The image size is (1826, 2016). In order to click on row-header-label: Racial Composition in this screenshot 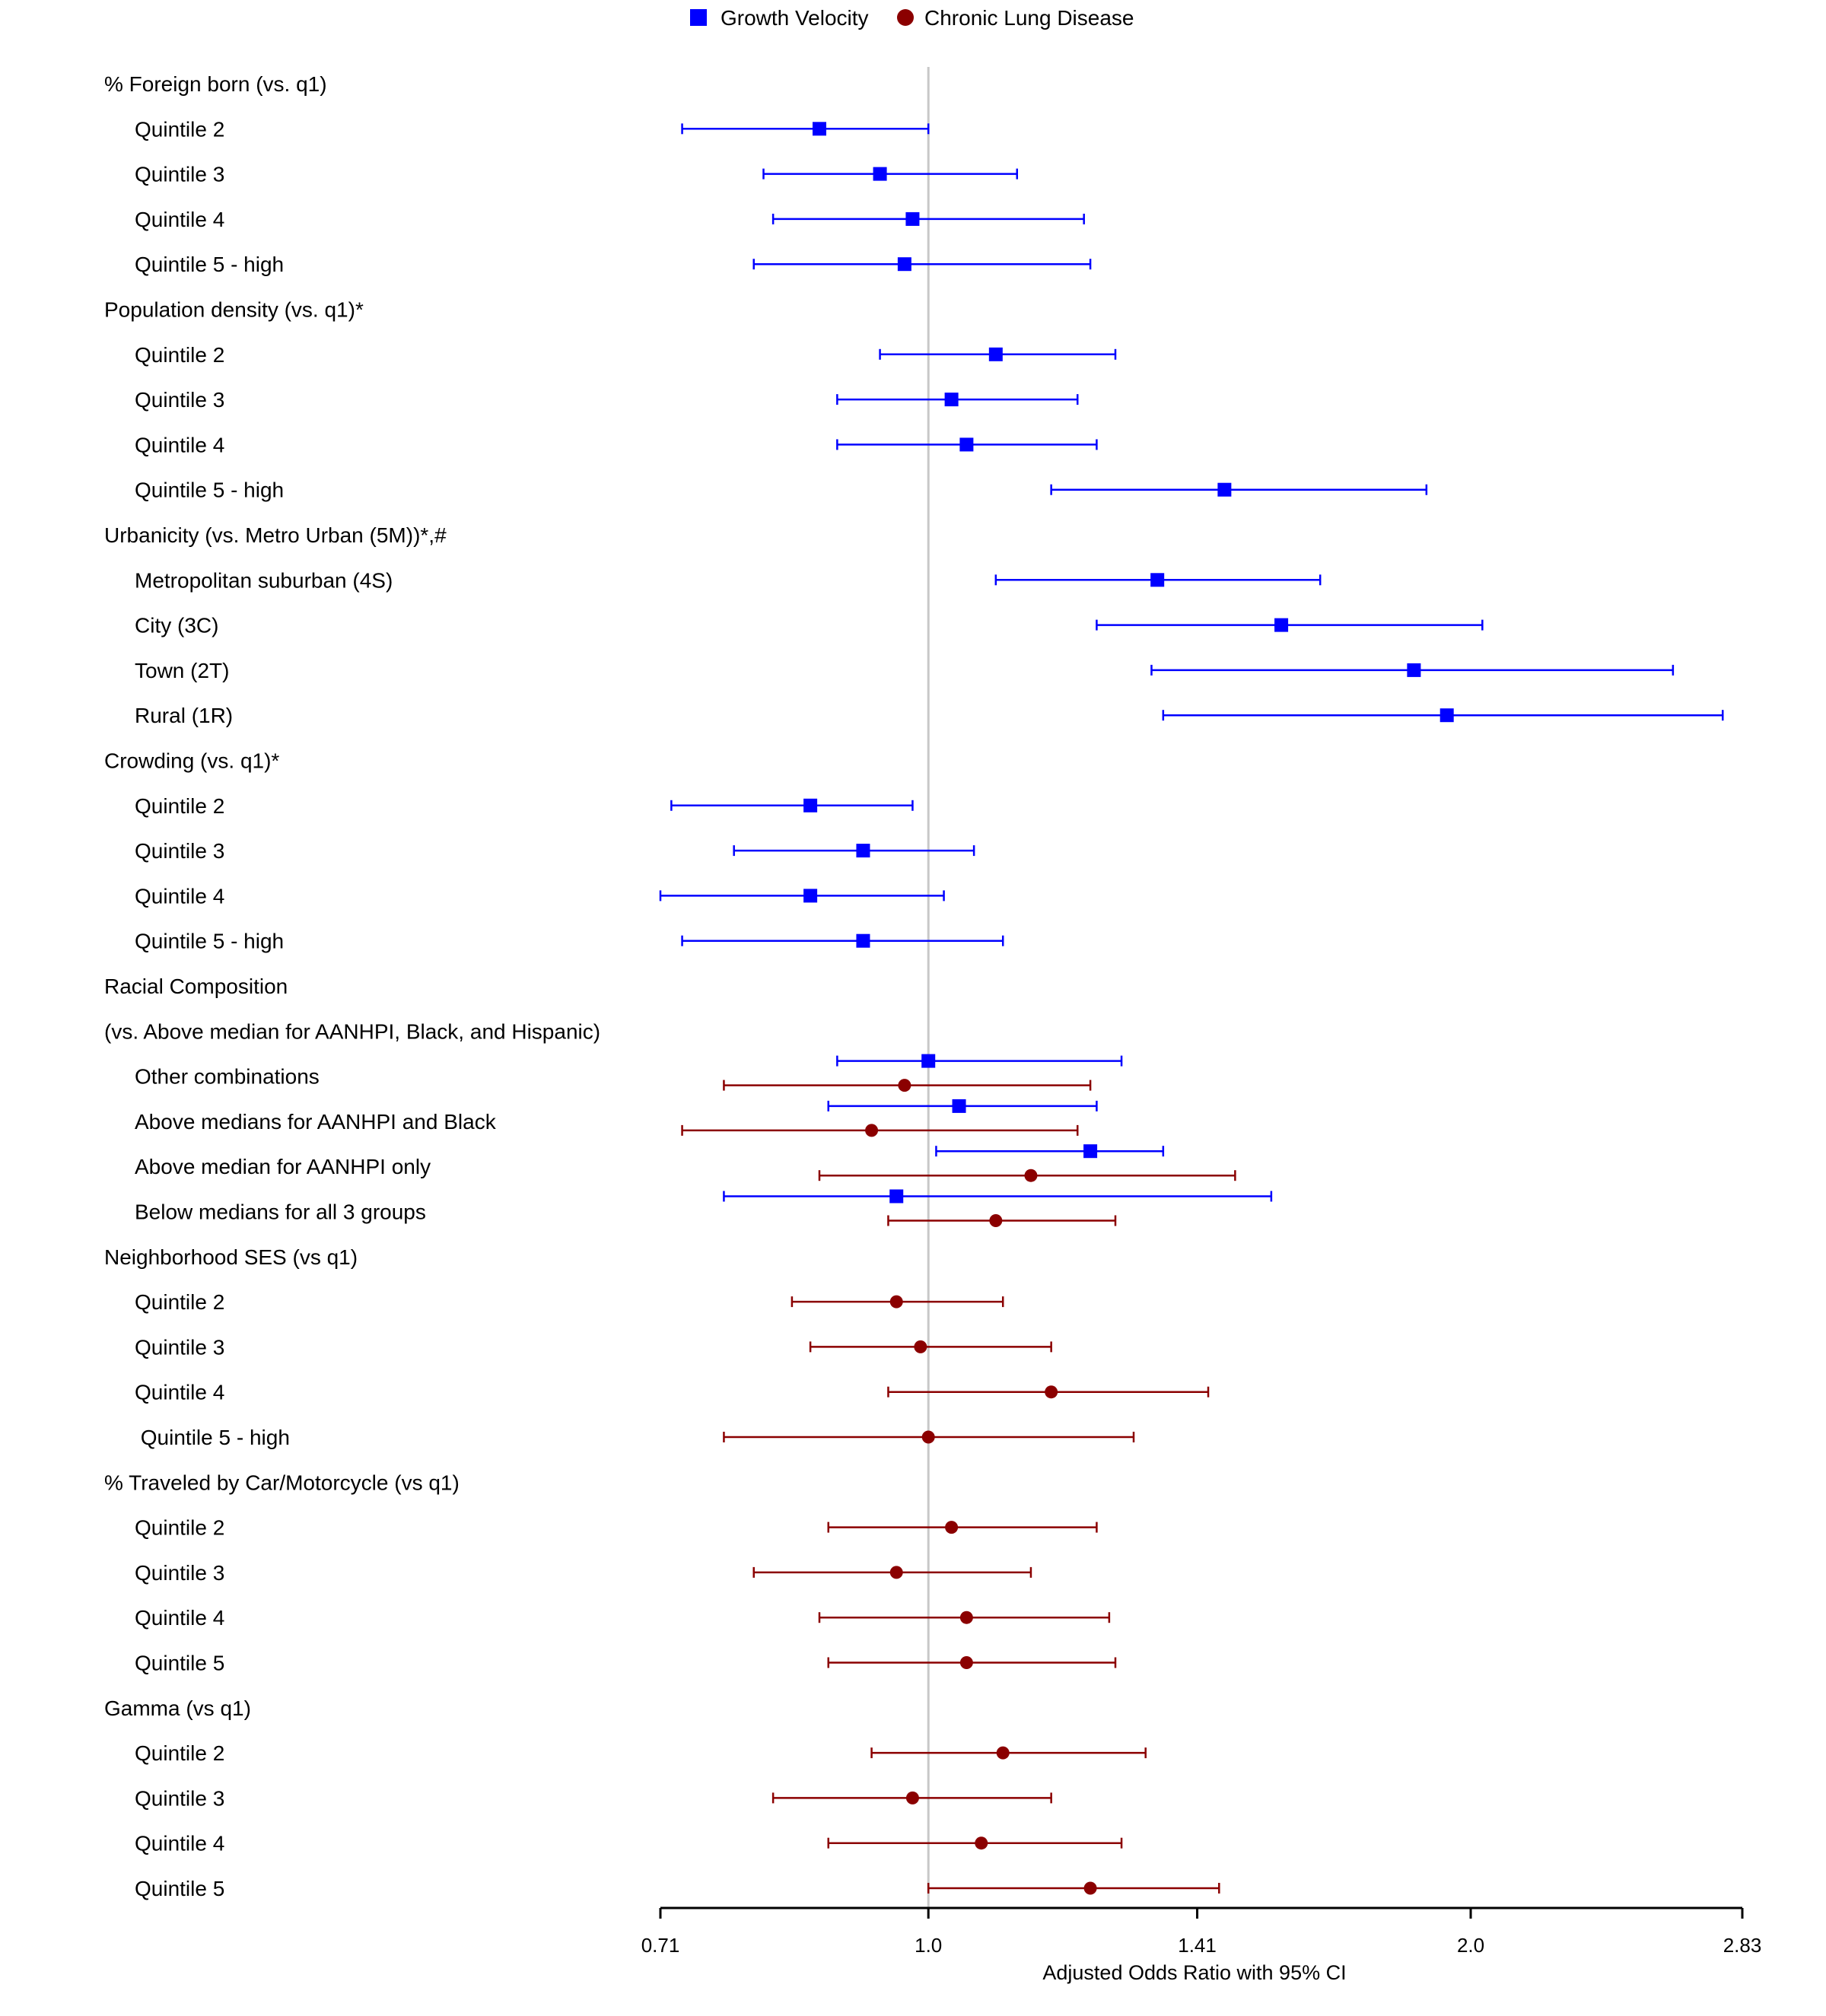, I will do `click(196, 986)`.